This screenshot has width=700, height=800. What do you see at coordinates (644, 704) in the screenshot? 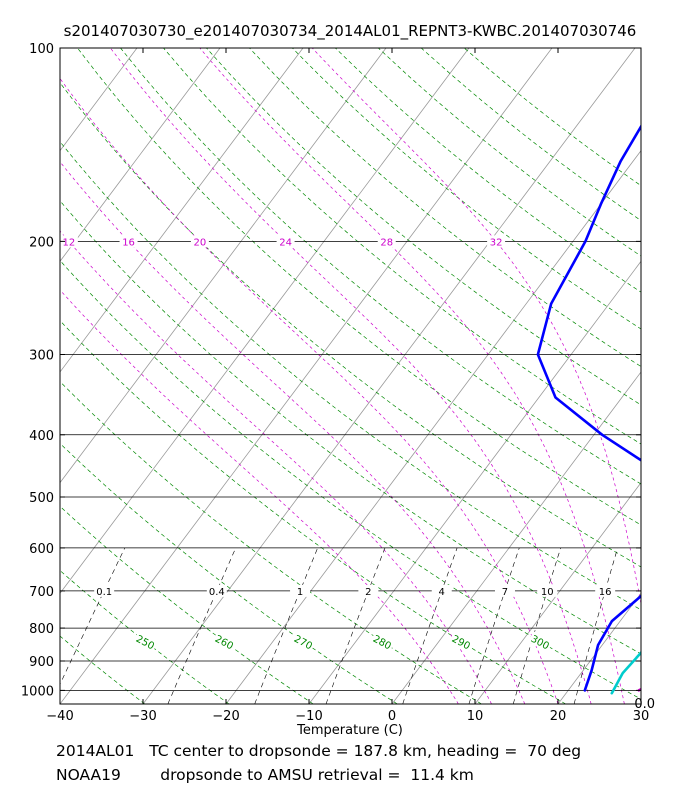
I see `corner-label: 0.0` at bounding box center [644, 704].